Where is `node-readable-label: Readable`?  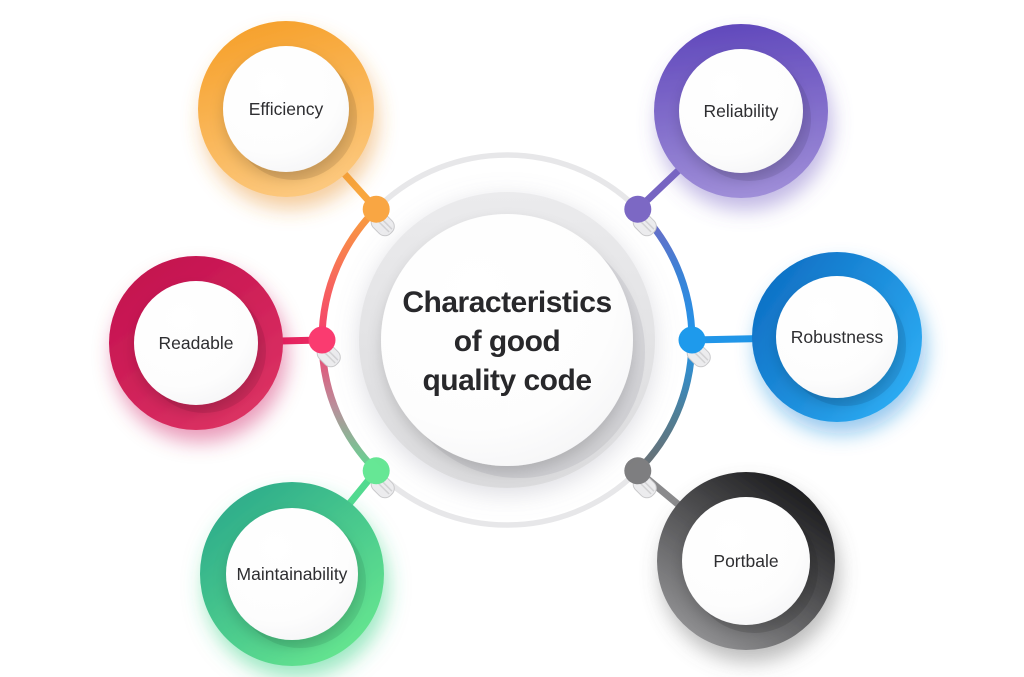 node-readable-label: Readable is located at coordinates (196, 343).